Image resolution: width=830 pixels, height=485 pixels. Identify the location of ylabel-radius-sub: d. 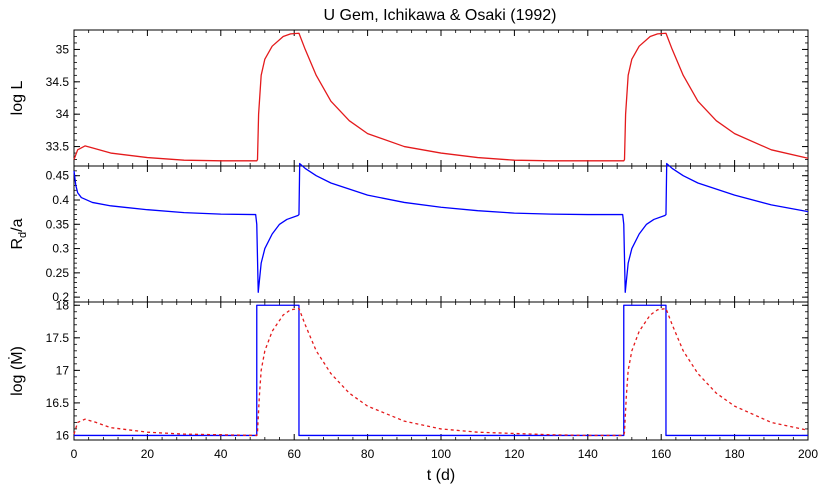
(23, 235).